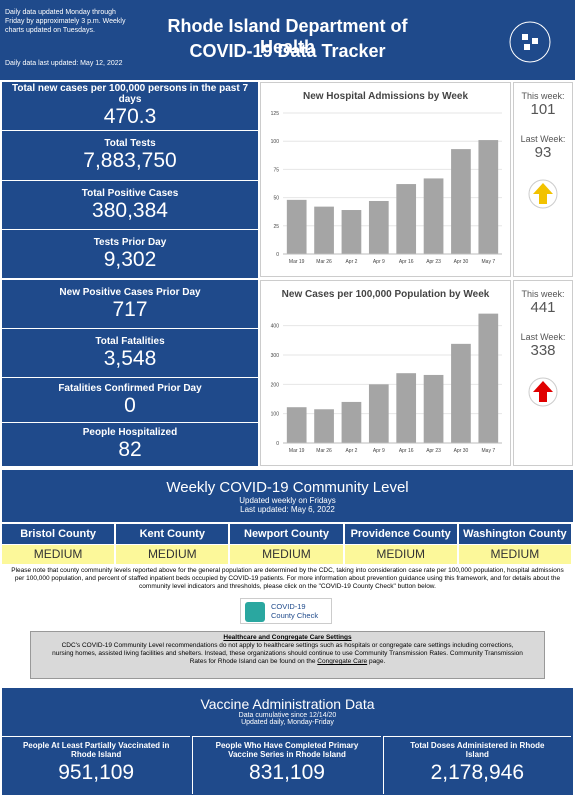  I want to click on value: 338, so click(543, 350).